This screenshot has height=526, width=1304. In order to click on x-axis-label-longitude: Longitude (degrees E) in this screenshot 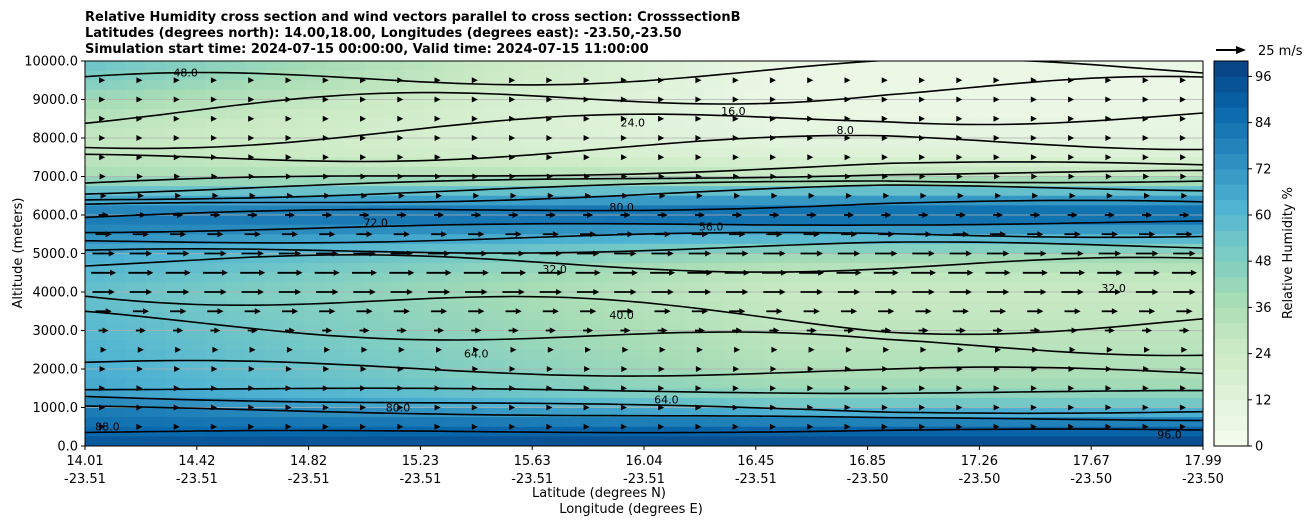, I will do `click(631, 509)`.